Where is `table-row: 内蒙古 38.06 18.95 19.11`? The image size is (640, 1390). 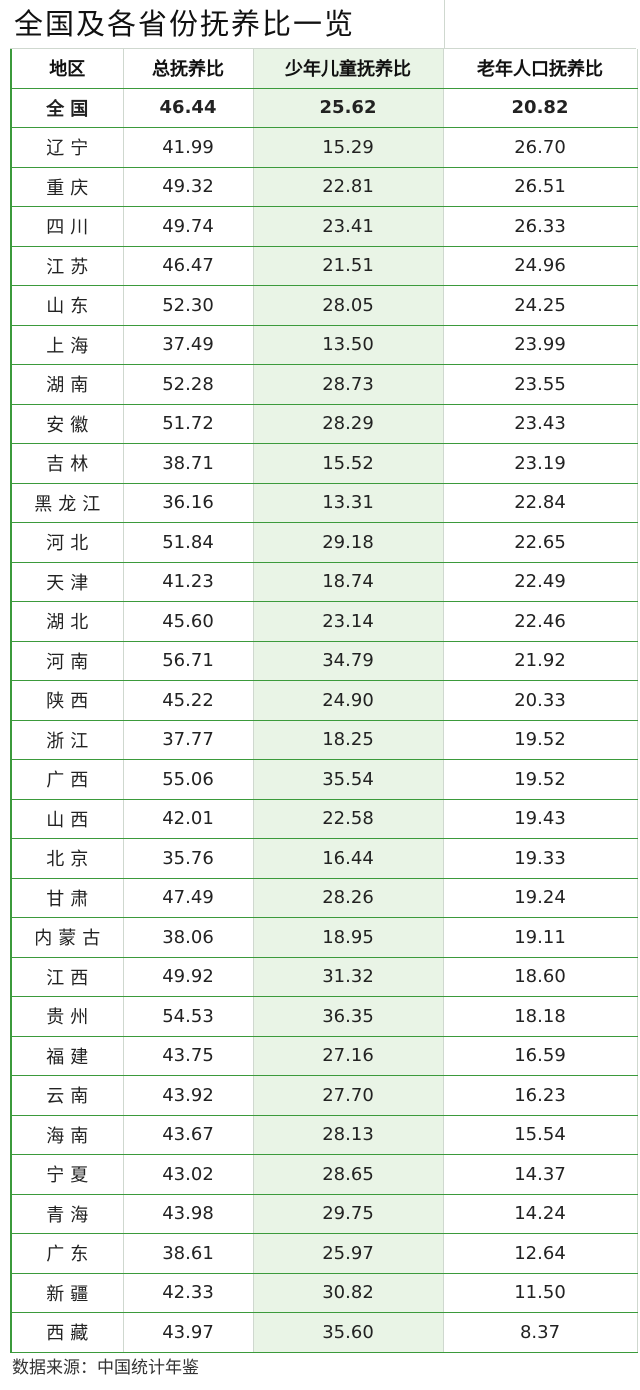
table-row: 内蒙古 38.06 18.95 19.11 is located at coordinates (324, 937).